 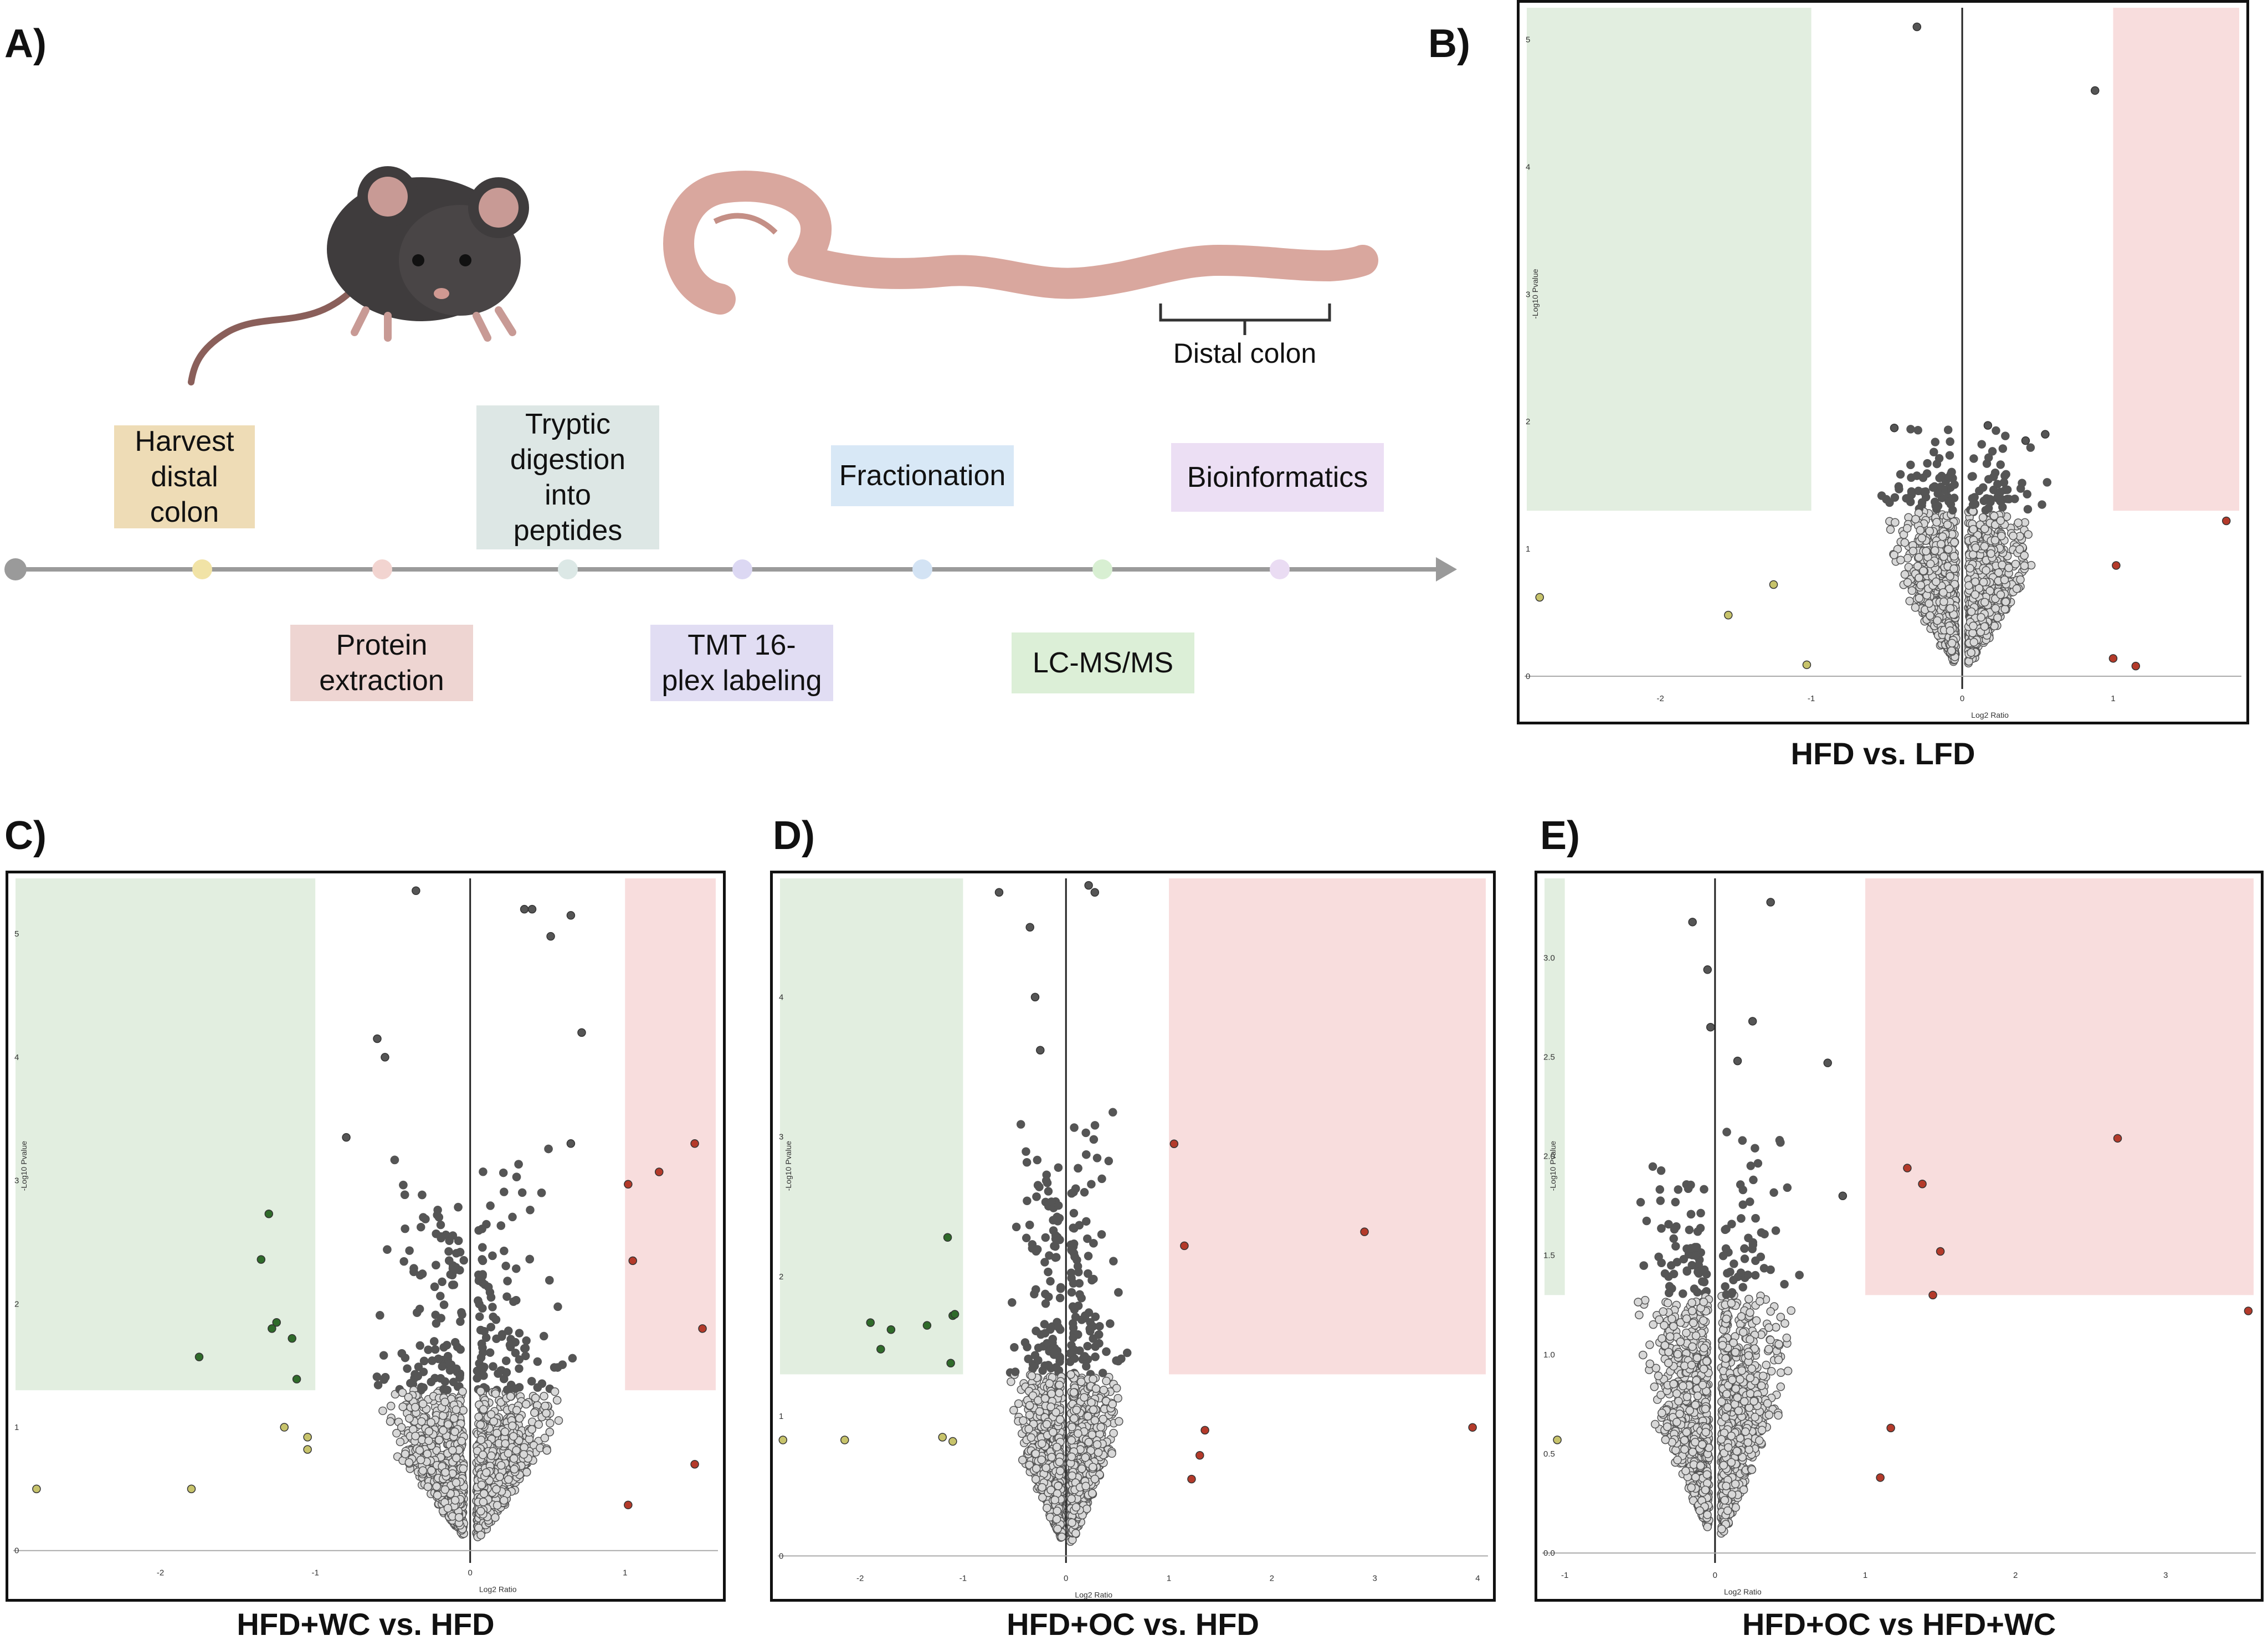 I want to click on timeline-dot, so click(x=922, y=569).